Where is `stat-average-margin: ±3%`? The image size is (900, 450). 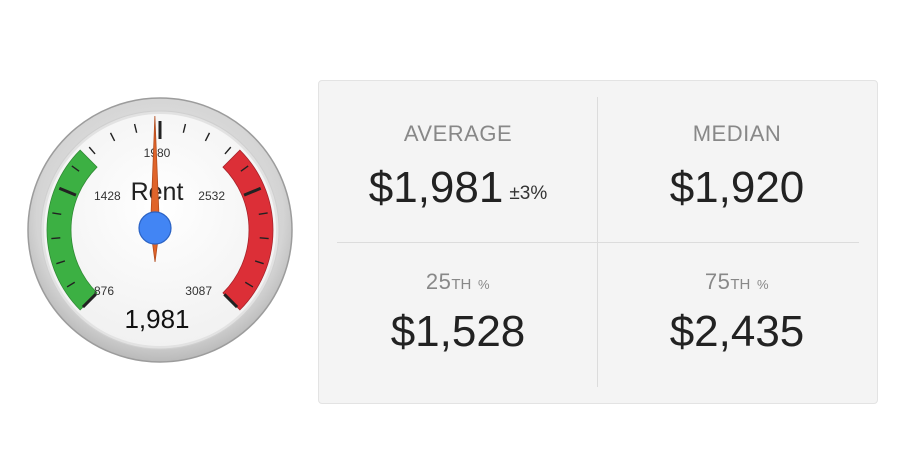
stat-average-margin: ±3% is located at coordinates (528, 193).